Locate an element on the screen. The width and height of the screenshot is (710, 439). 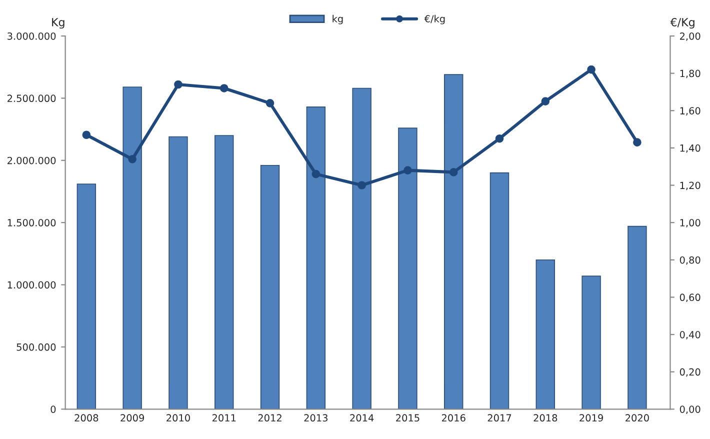
x-tick-label: 2011 is located at coordinates (224, 418).